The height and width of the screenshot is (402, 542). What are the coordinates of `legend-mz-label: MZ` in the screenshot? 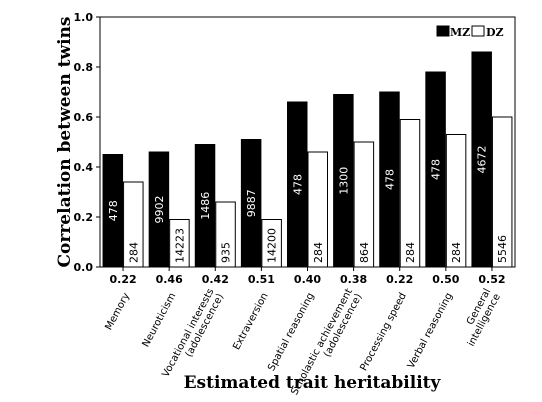 It's located at (460, 32).